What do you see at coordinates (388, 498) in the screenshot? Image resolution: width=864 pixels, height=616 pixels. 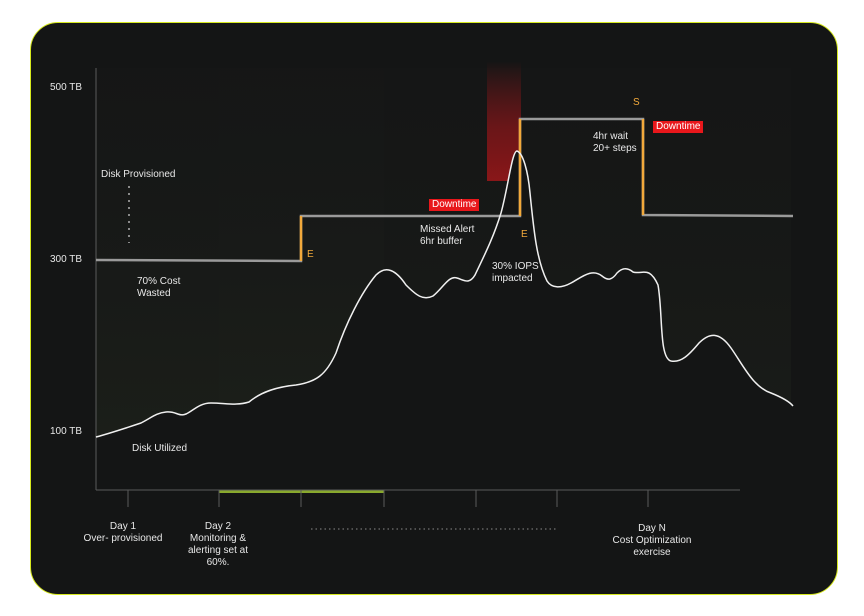 I see `x-ticks` at bounding box center [388, 498].